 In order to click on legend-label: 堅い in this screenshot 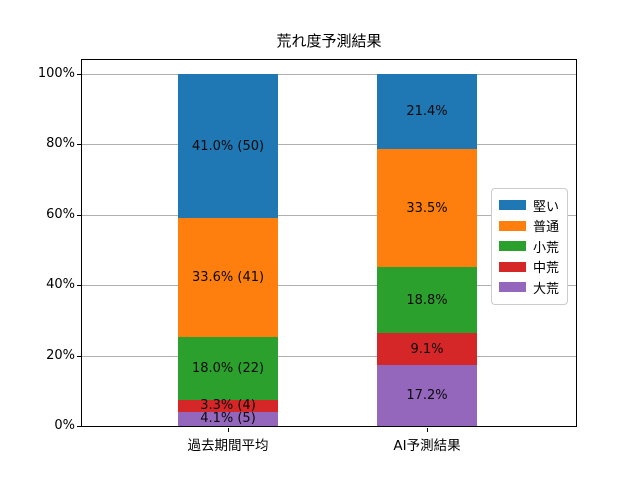, I will do `click(546, 207)`.